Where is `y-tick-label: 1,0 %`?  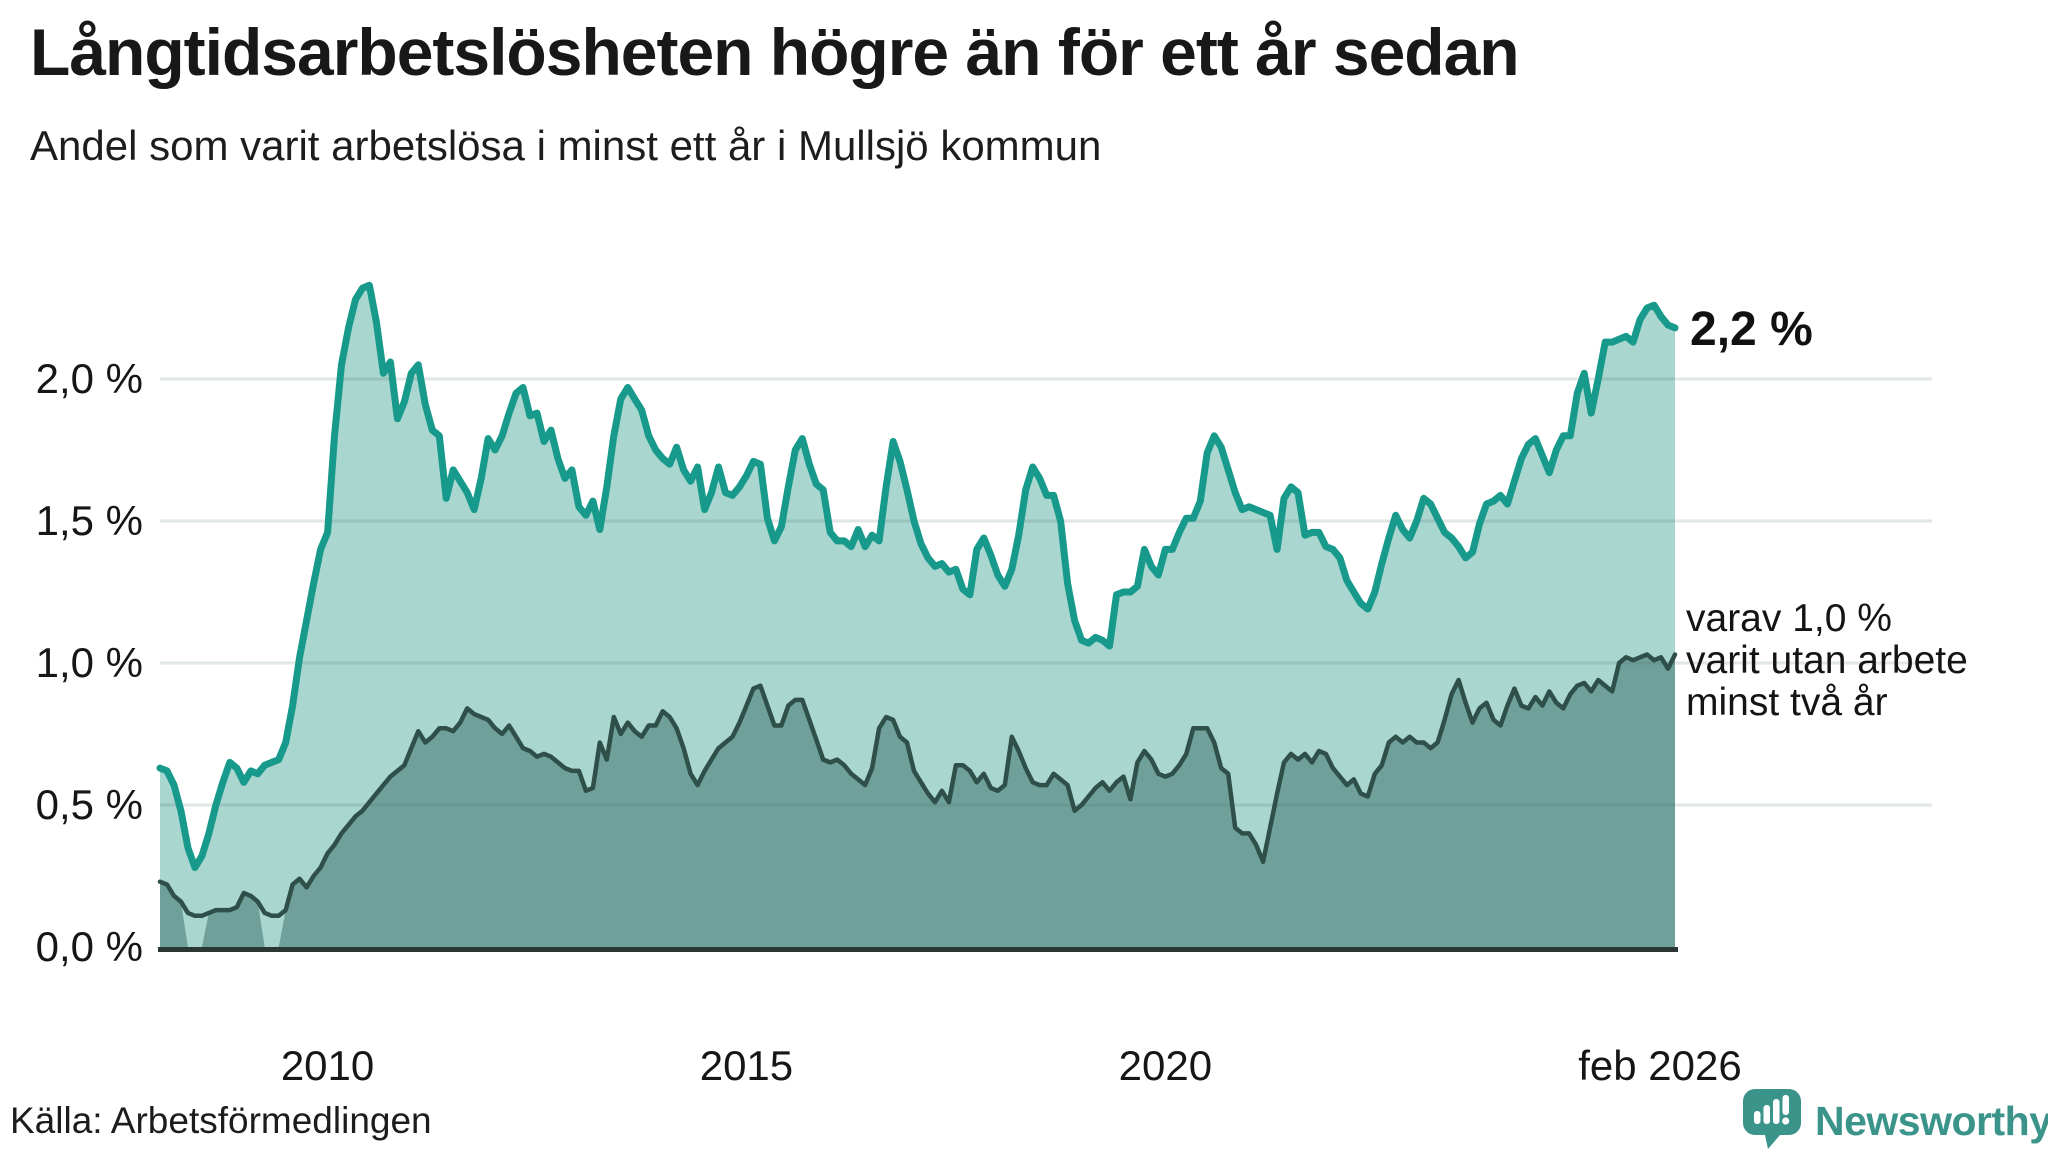
y-tick-label: 1,0 % is located at coordinates (89, 662).